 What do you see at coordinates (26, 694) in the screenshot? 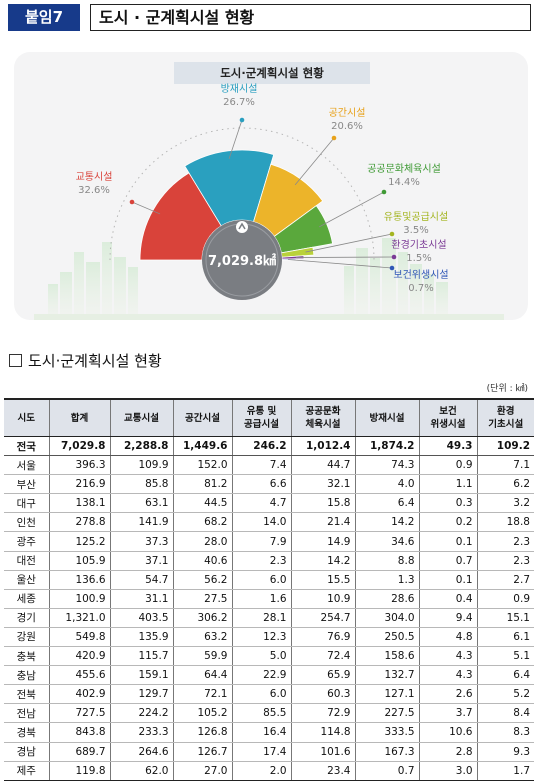
I see `region-cell: 전북` at bounding box center [26, 694].